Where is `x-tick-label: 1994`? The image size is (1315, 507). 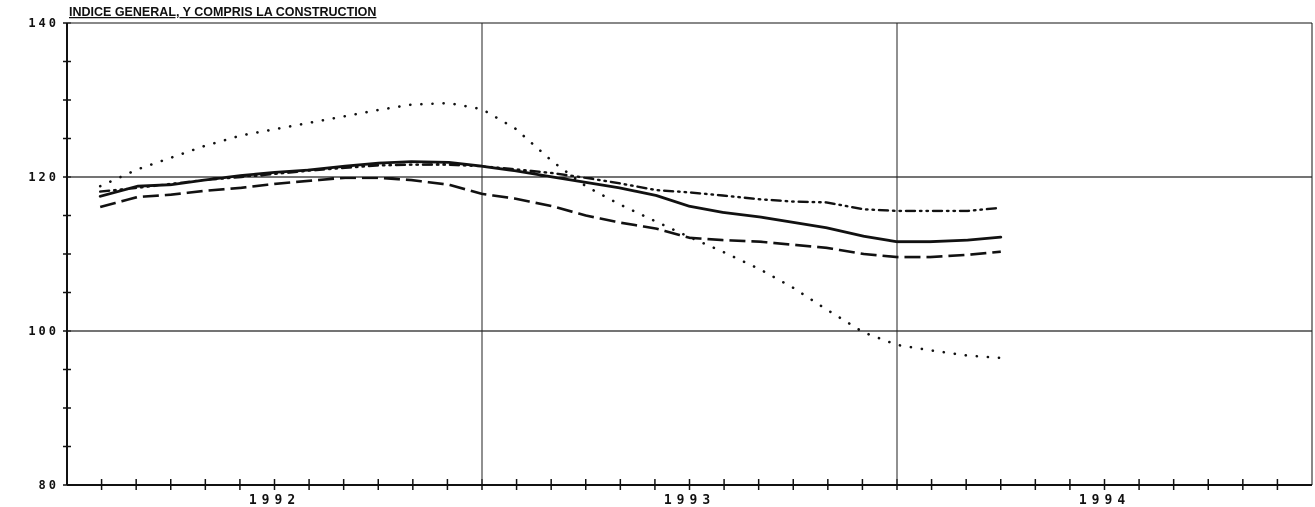
x-tick-label: 1994 is located at coordinates (1104, 500).